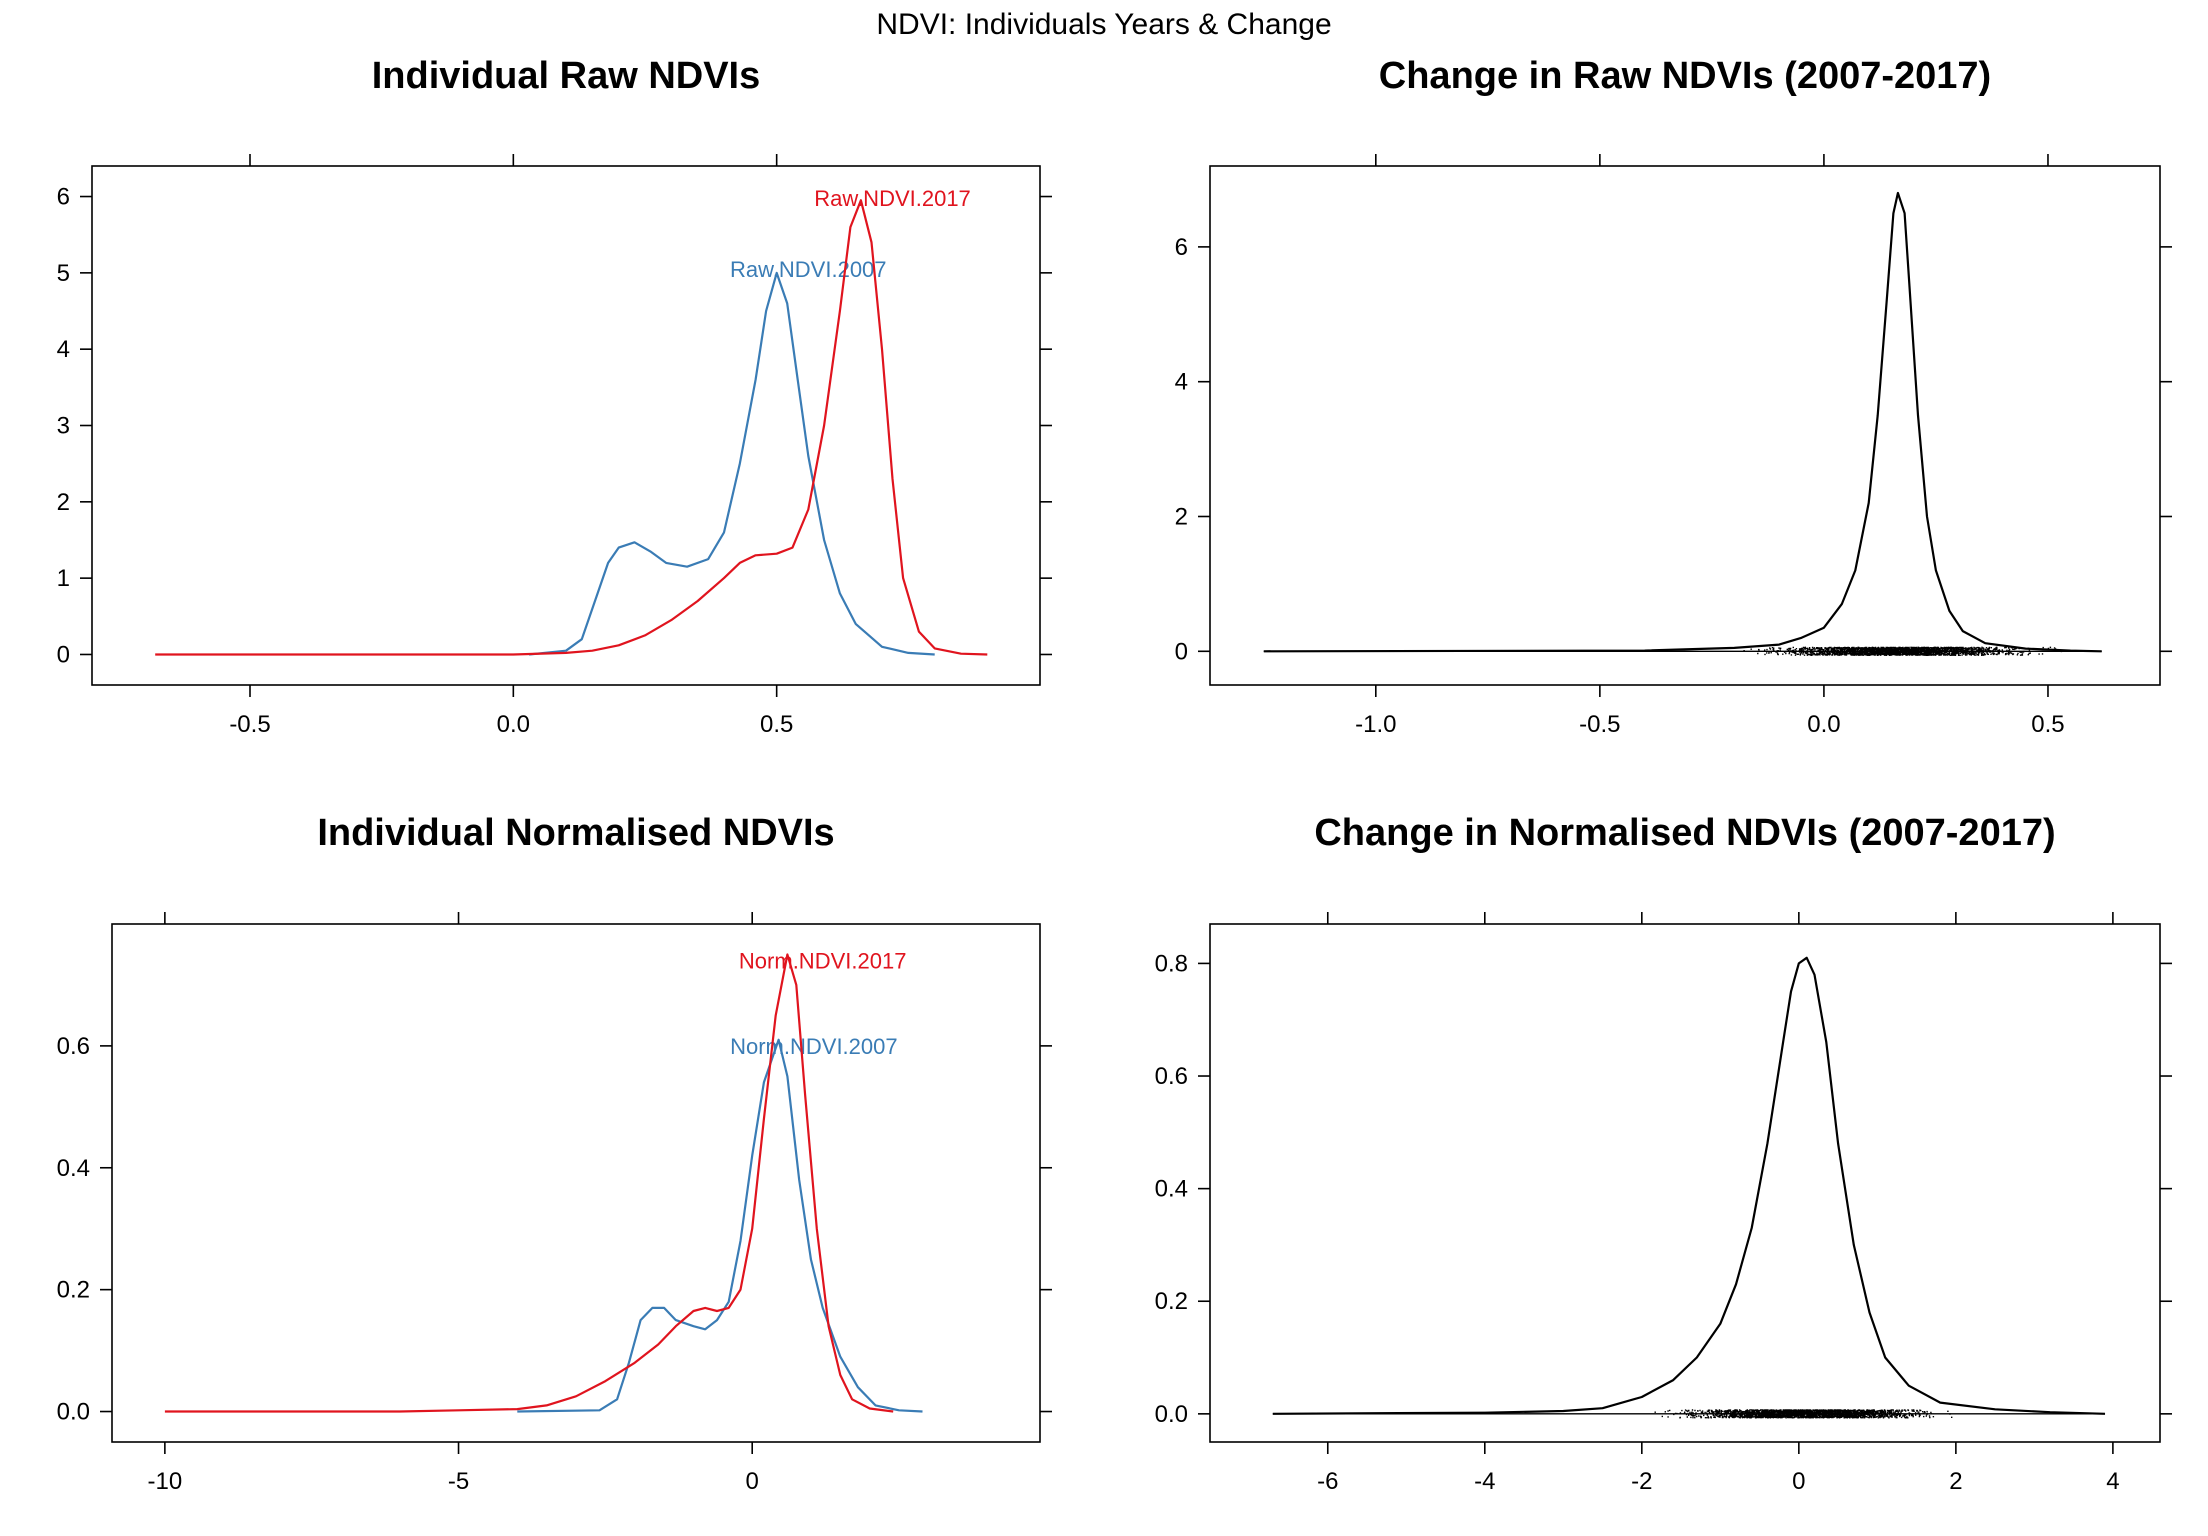 The height and width of the screenshot is (1536, 2208). I want to click on panel-title: Individual Normalised NDVIs, so click(575, 833).